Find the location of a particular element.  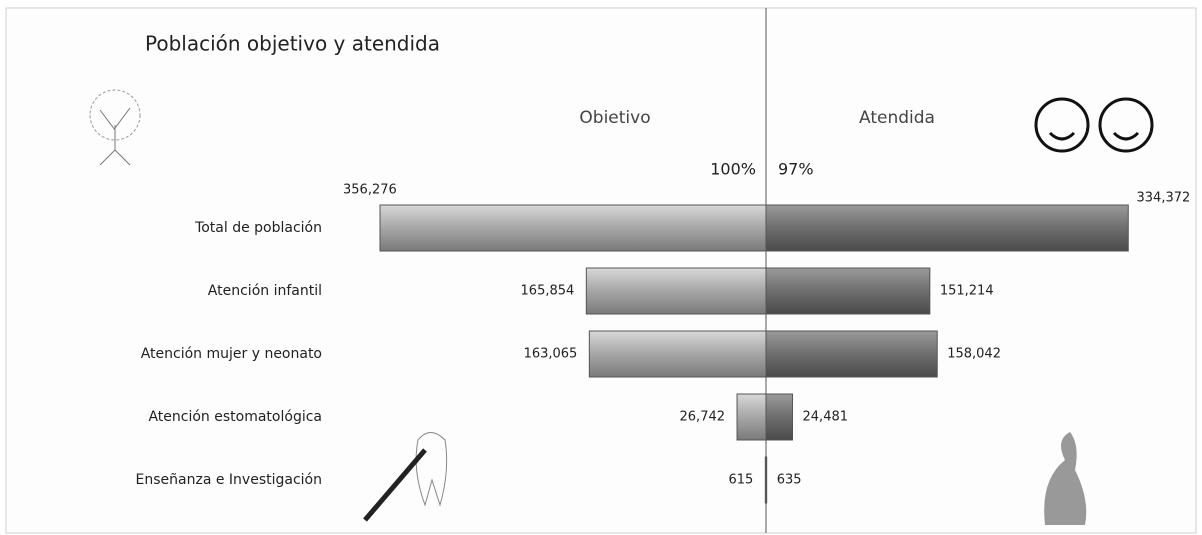

value-label: 356,276 is located at coordinates (370, 190).